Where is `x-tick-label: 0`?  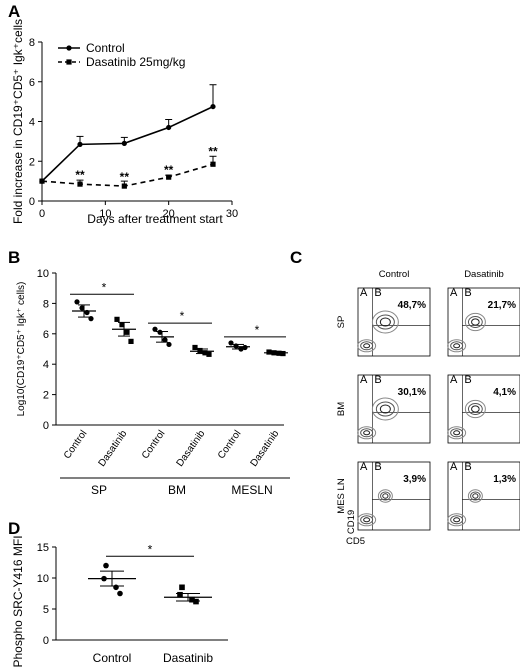 x-tick-label: 0 is located at coordinates (42, 214).